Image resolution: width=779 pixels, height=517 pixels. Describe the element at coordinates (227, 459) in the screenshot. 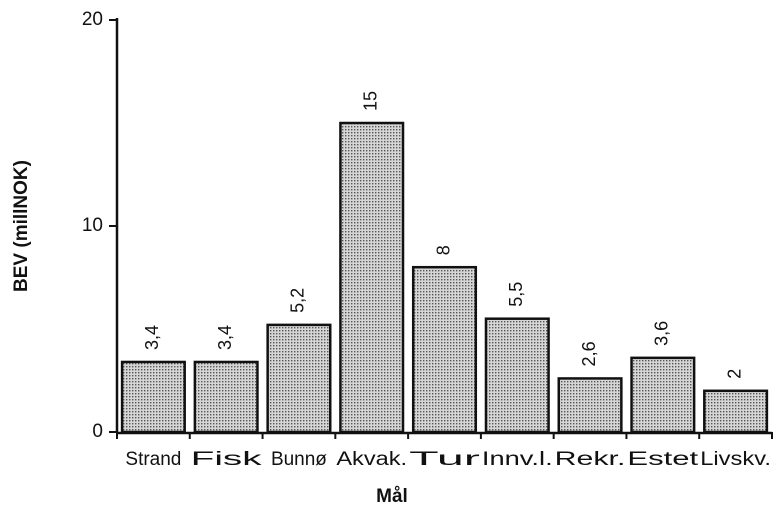

I see `x-tick-label: Fisk` at that location.